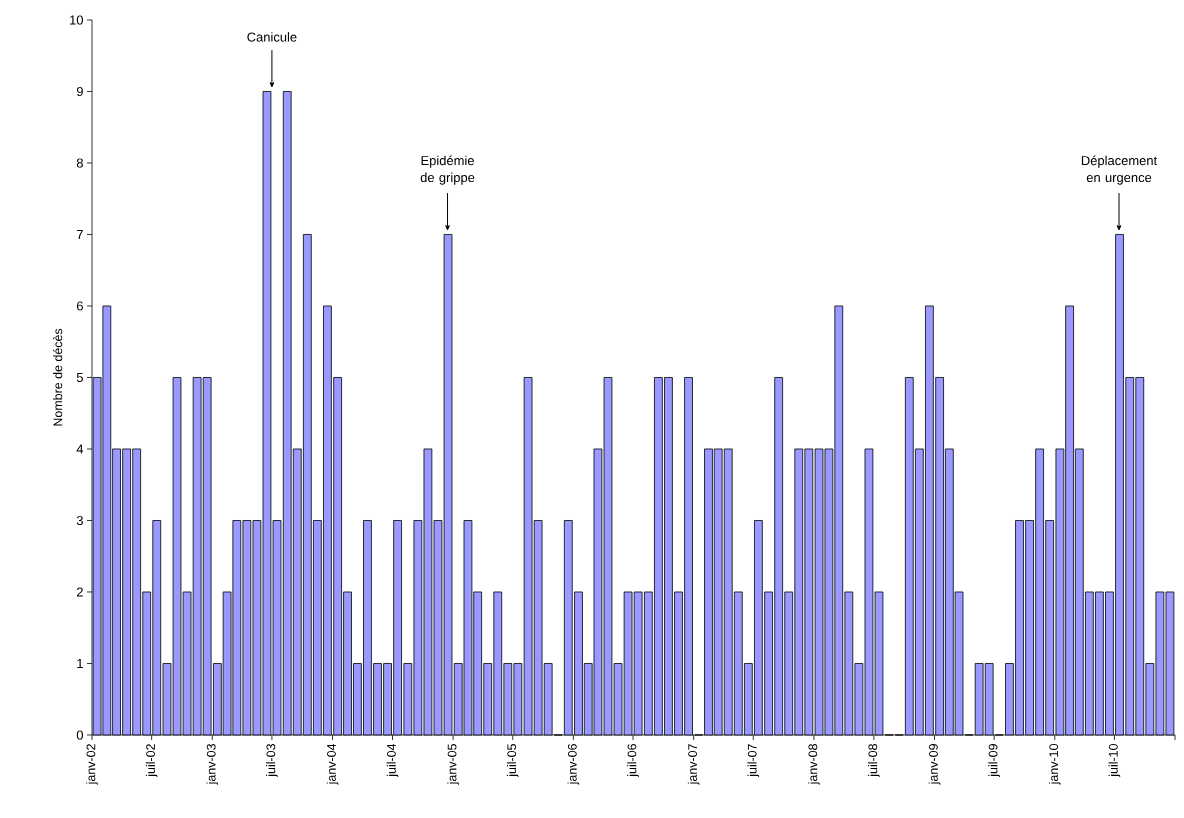 The height and width of the screenshot is (818, 1184). Describe the element at coordinates (272, 37) in the screenshot. I see `annotation: Canicule` at that location.